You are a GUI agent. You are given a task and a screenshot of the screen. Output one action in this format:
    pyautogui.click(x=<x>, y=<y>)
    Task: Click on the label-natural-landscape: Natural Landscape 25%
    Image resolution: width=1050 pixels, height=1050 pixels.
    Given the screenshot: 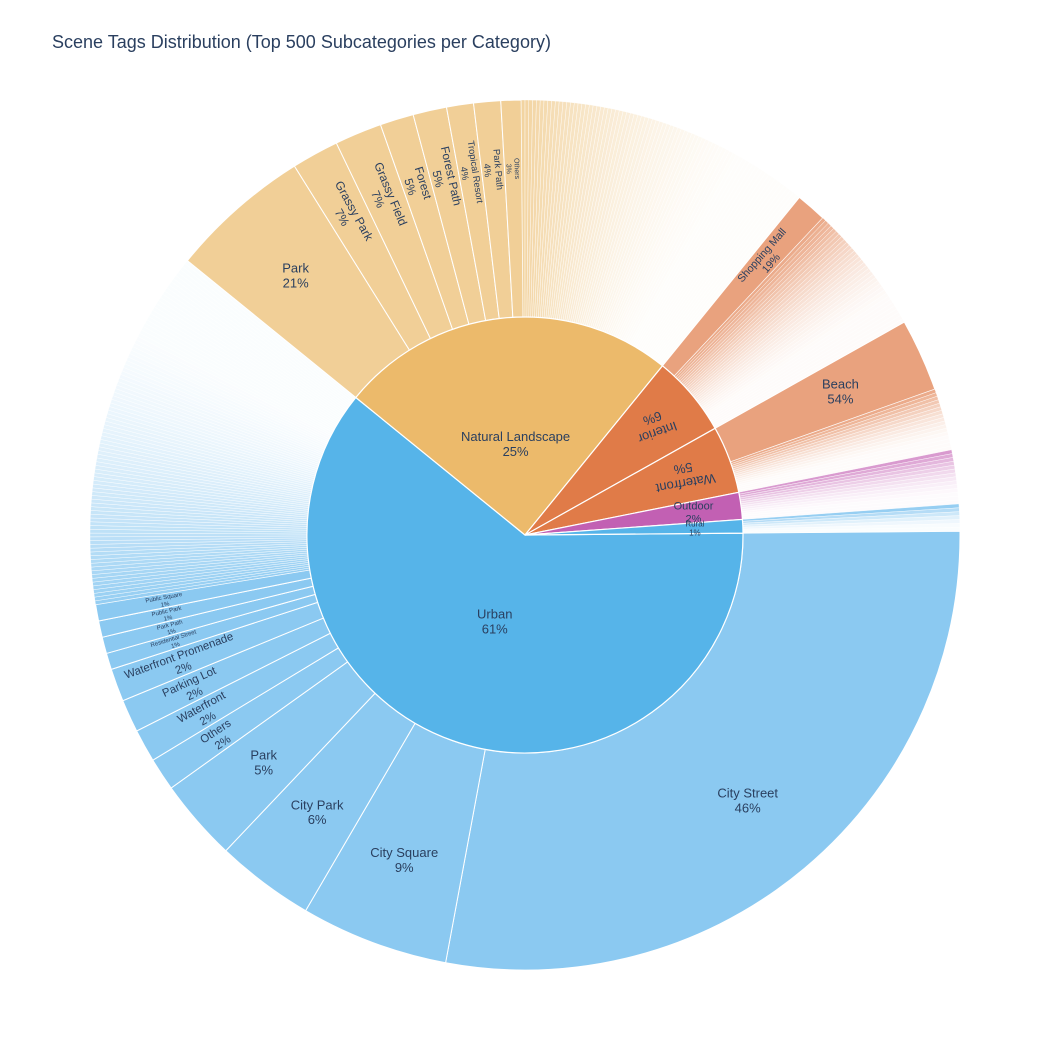 What is the action you would take?
    pyautogui.click(x=515, y=444)
    